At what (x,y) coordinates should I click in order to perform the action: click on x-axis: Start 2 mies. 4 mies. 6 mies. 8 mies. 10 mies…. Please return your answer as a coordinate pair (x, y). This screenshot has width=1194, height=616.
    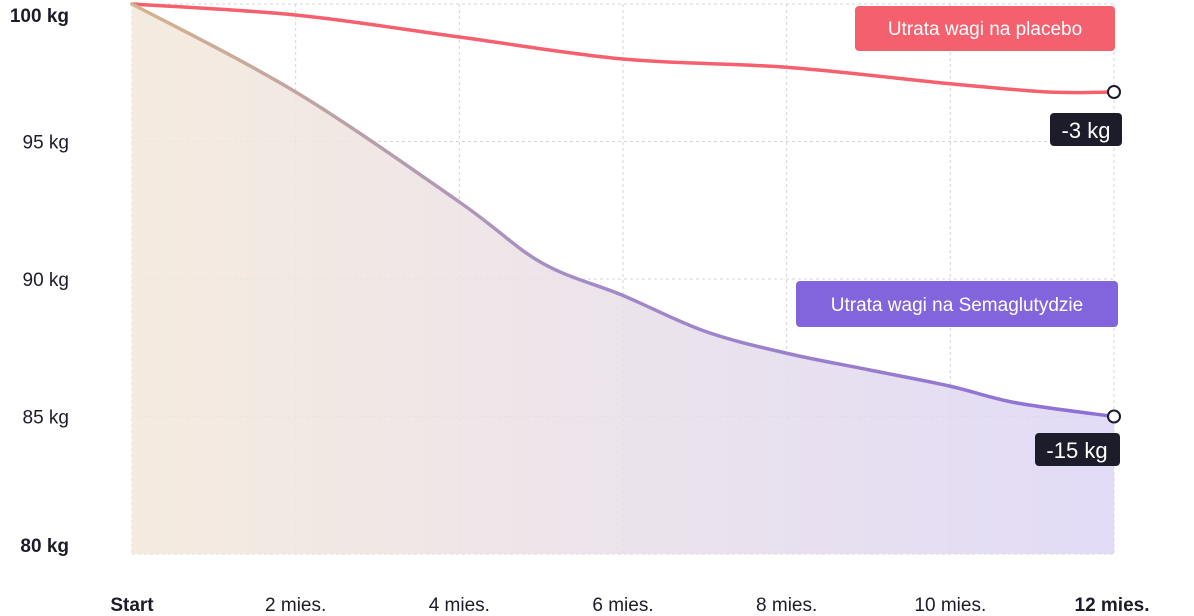
    Looking at the image, I should click on (629, 605).